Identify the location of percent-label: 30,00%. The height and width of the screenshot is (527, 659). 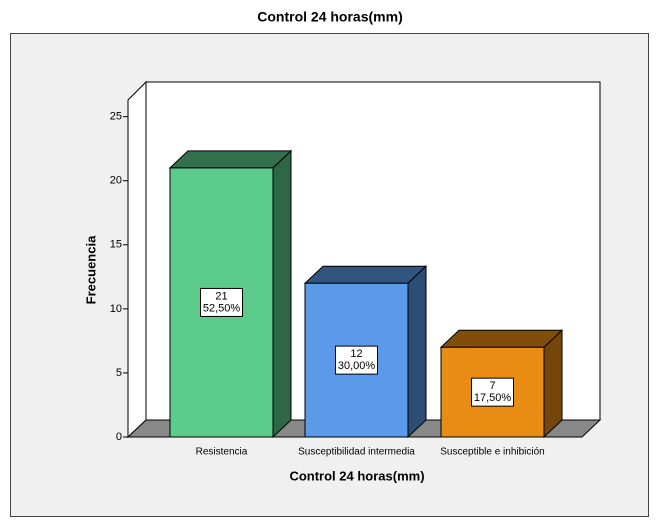
(357, 366).